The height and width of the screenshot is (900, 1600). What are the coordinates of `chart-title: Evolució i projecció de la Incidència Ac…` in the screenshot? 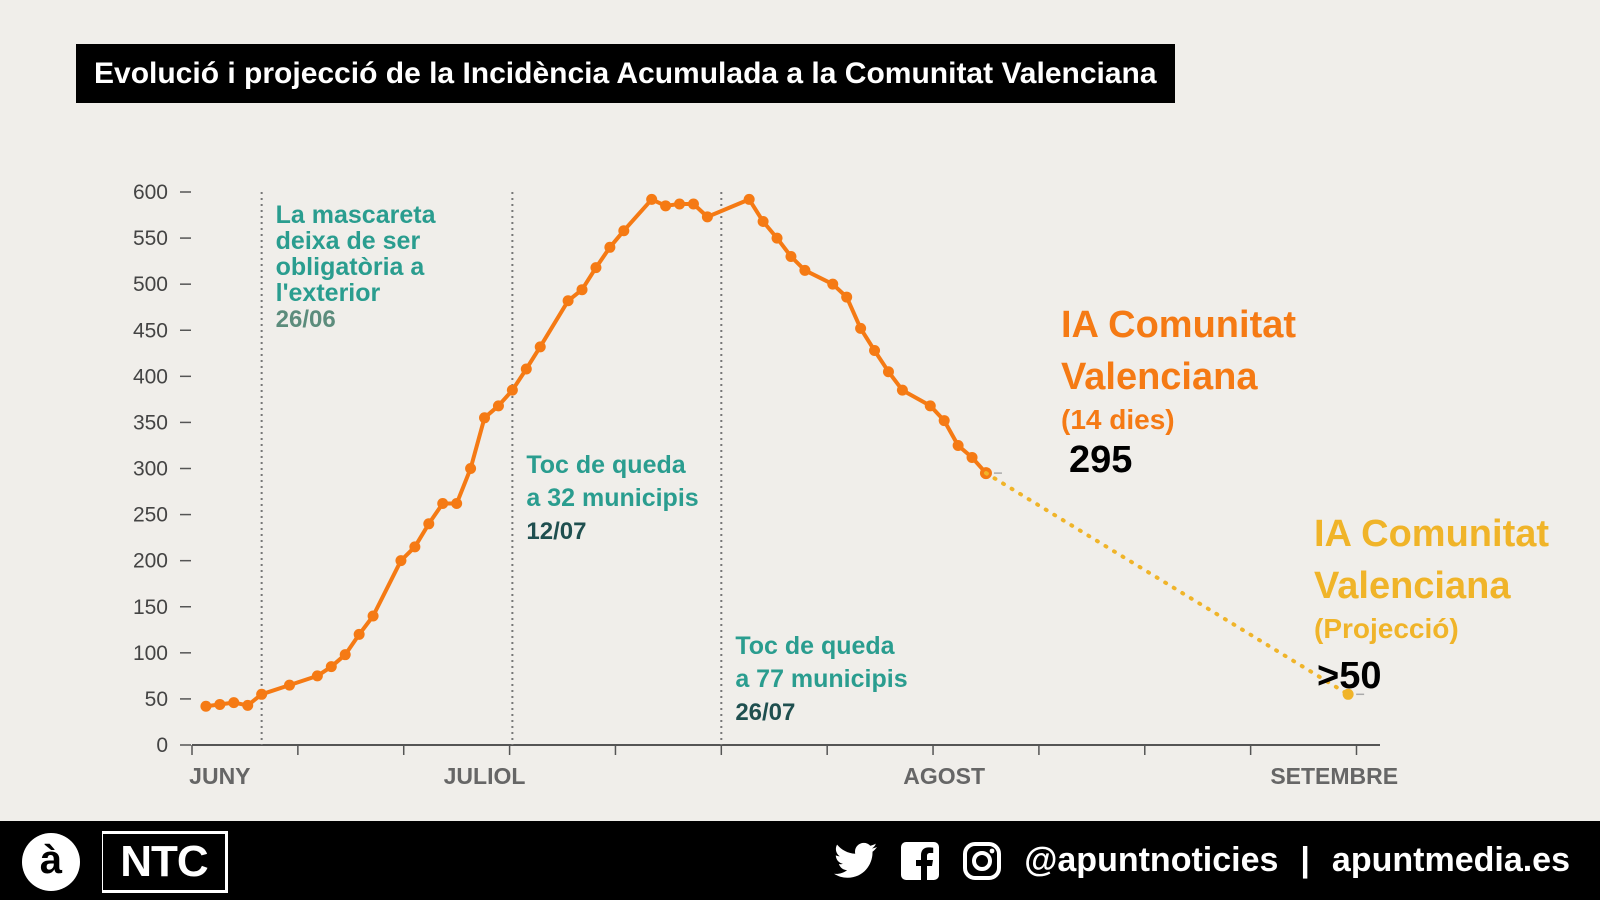 It's located at (625, 73).